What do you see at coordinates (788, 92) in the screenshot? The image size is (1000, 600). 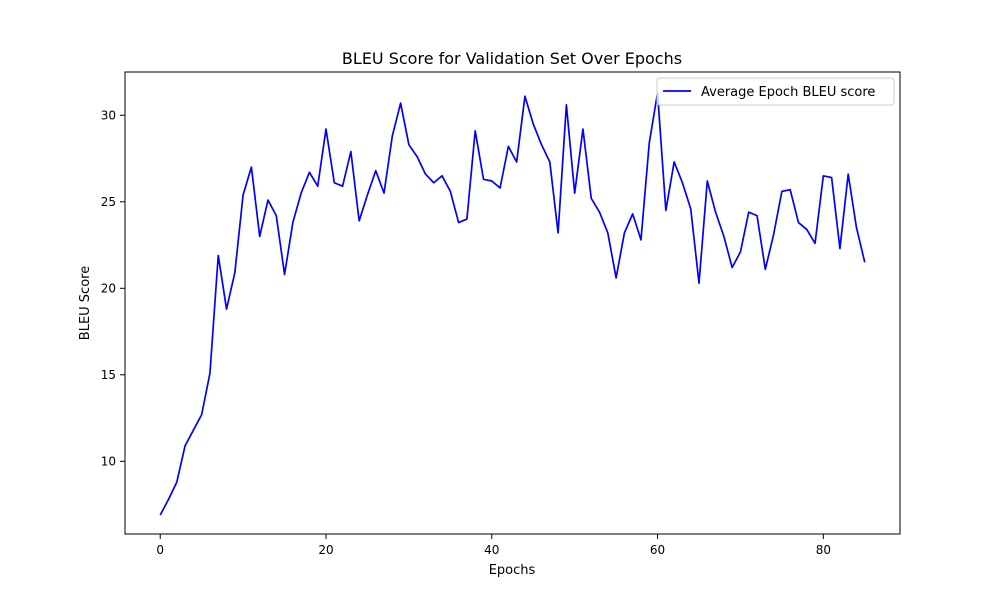 I see `legend-label: Average Epoch BLEU score` at bounding box center [788, 92].